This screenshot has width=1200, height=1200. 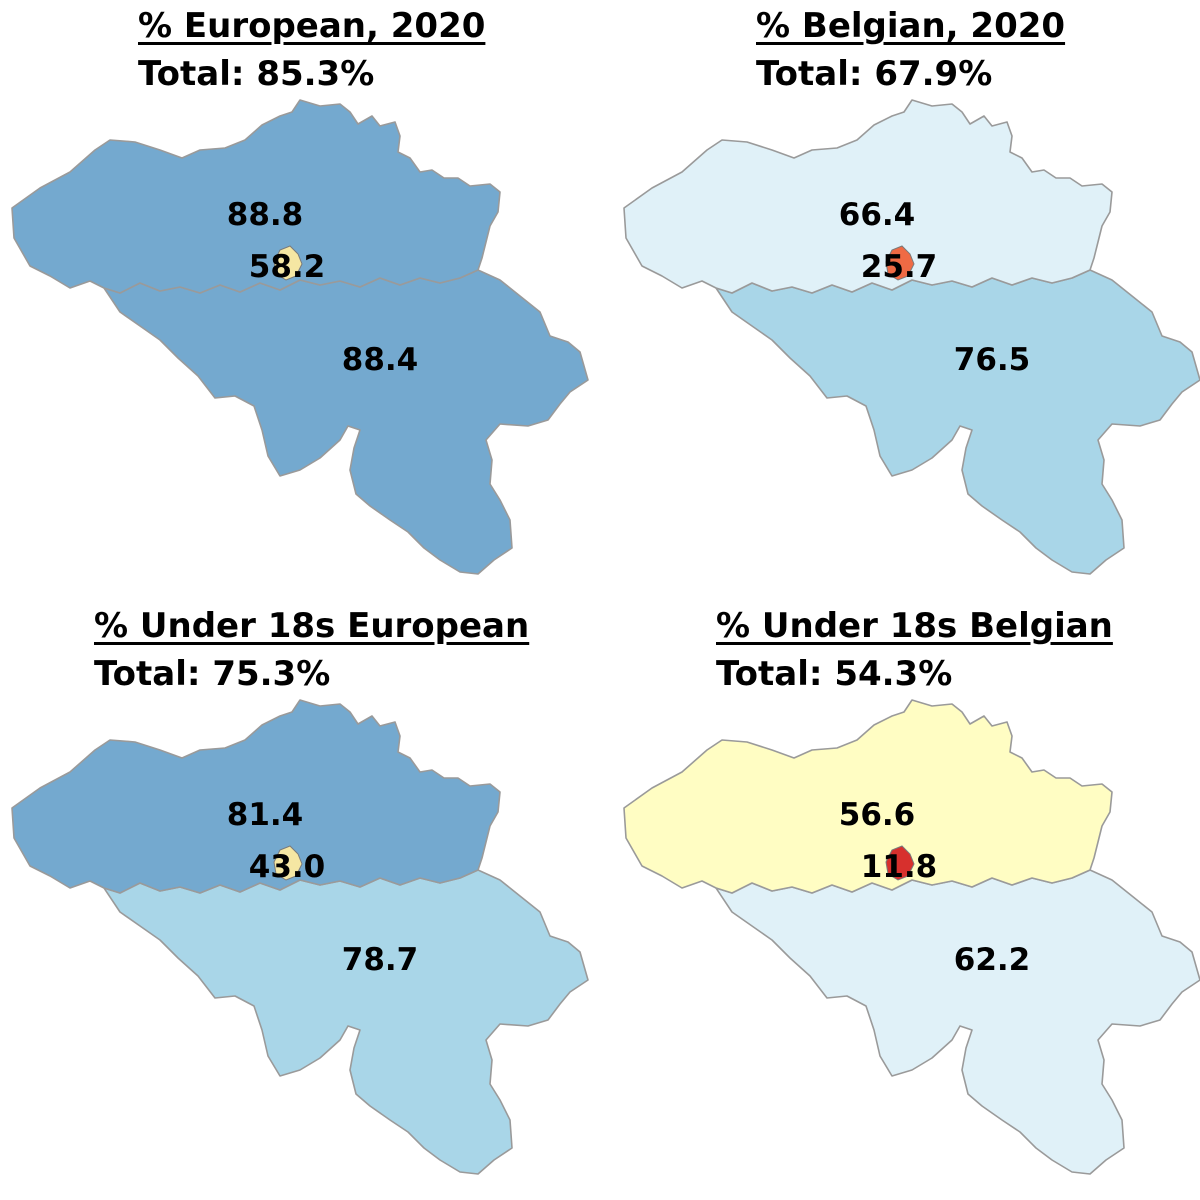 I want to click on panel-total: Total: 67.9%, so click(x=874, y=74).